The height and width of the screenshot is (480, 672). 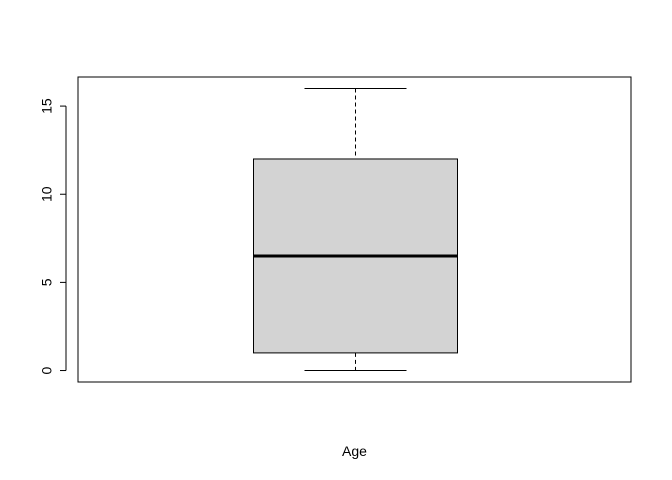 I want to click on y-tick-label: 10, so click(x=47, y=194).